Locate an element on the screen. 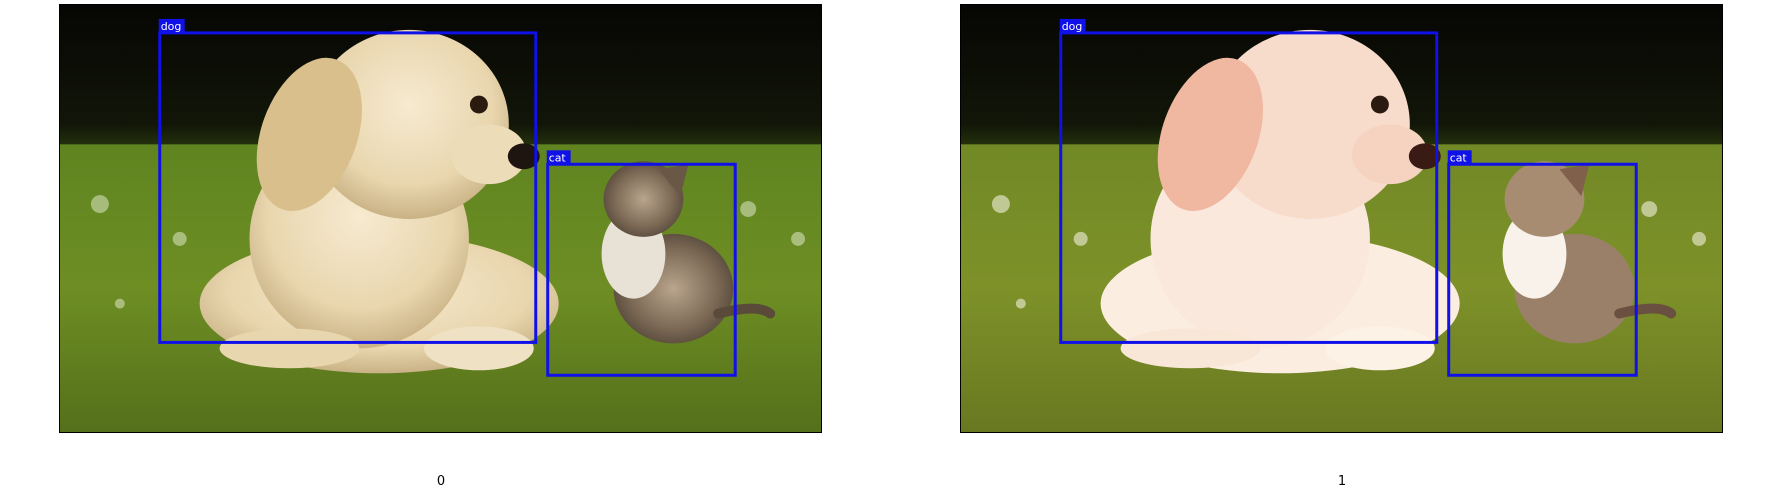 The height and width of the screenshot is (500, 1779). panel-caption: 1 is located at coordinates (1342, 481).